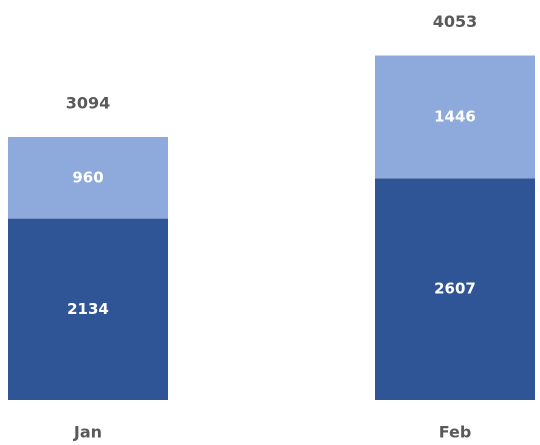 This screenshot has width=540, height=445. What do you see at coordinates (455, 432) in the screenshot?
I see `x-tick-label: Feb` at bounding box center [455, 432].